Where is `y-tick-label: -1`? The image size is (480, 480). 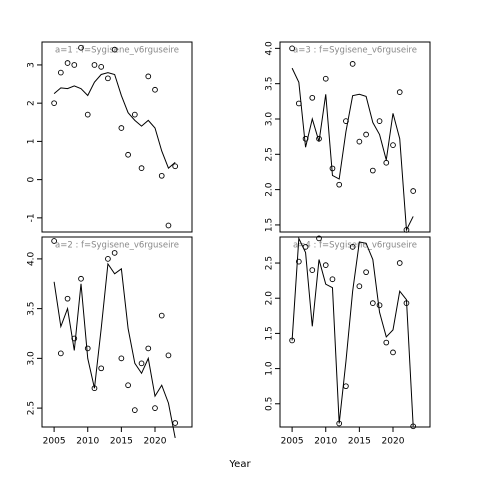
y-tick-label: -1 is located at coordinates (32, 217).